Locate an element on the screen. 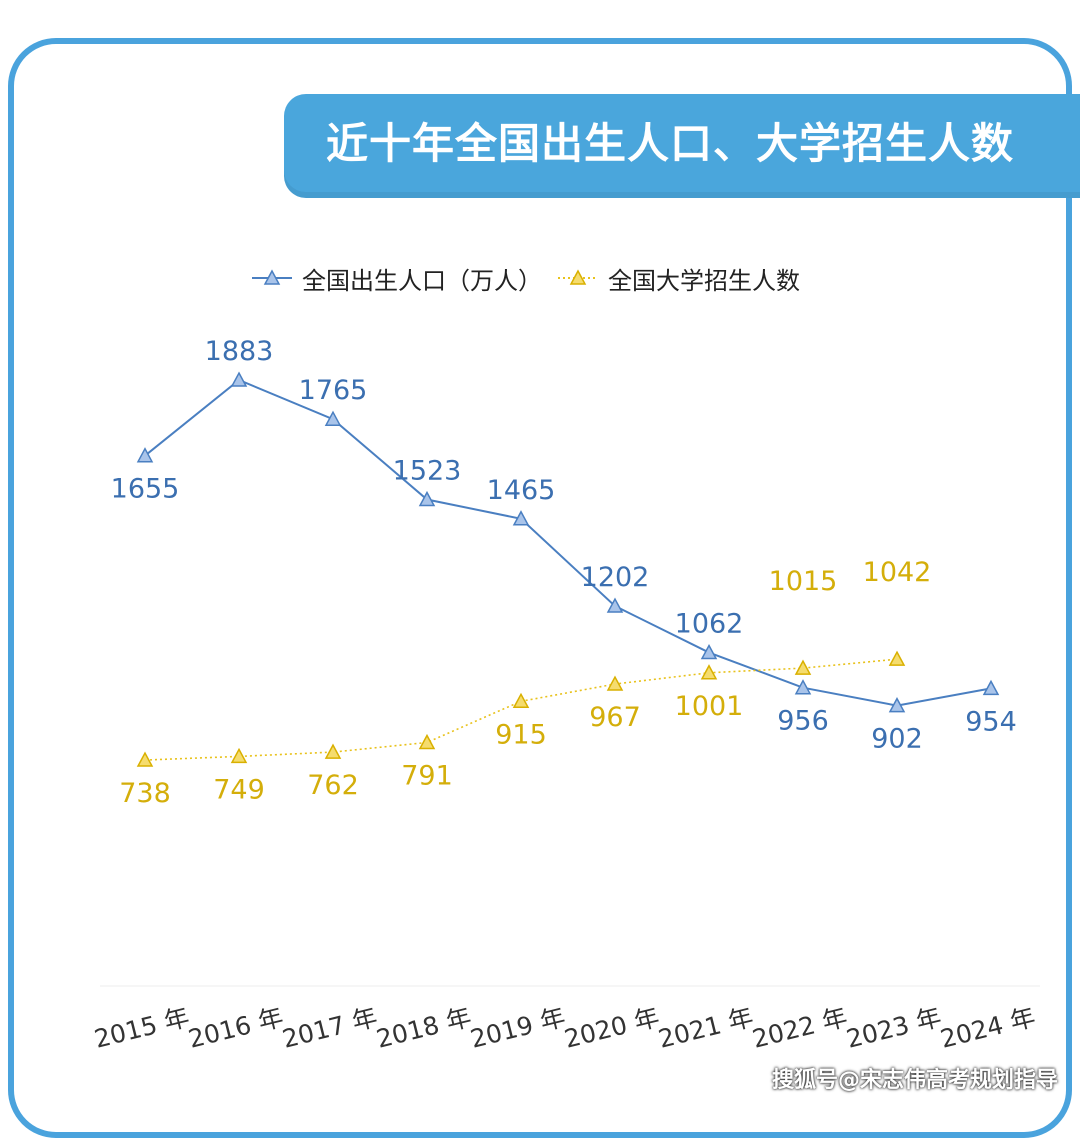 The height and width of the screenshot is (1138, 1080). x-tick-label-3: 2018 年 is located at coordinates (423, 1028).